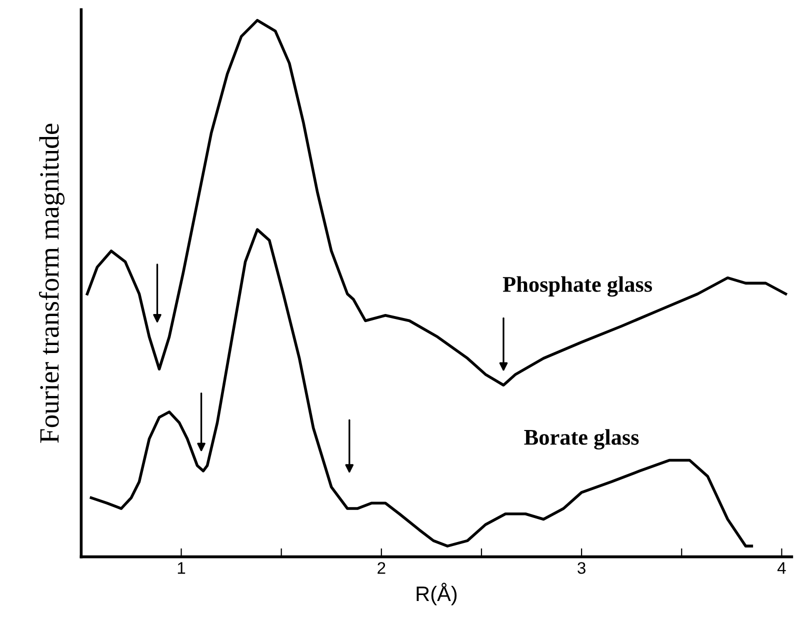  What do you see at coordinates (436, 594) in the screenshot?
I see `x-axis-title: R(Å)` at bounding box center [436, 594].